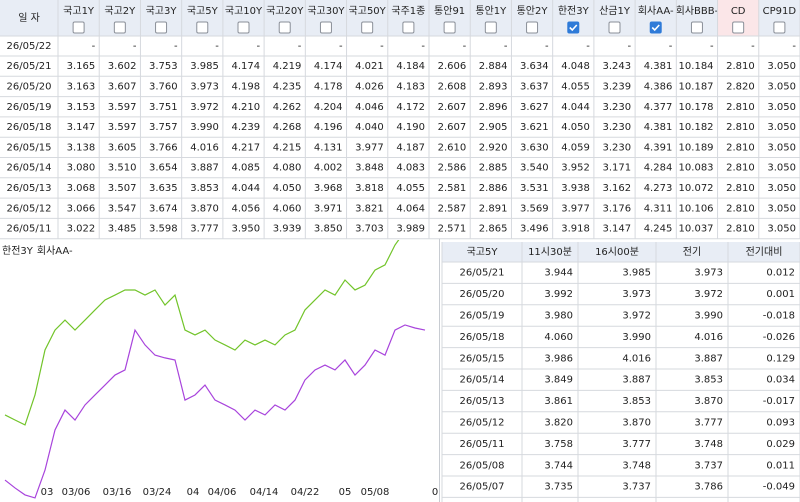 This screenshot has height=502, width=800. Describe the element at coordinates (410, 168) in the screenshot. I see `cell: 4.083` at that location.